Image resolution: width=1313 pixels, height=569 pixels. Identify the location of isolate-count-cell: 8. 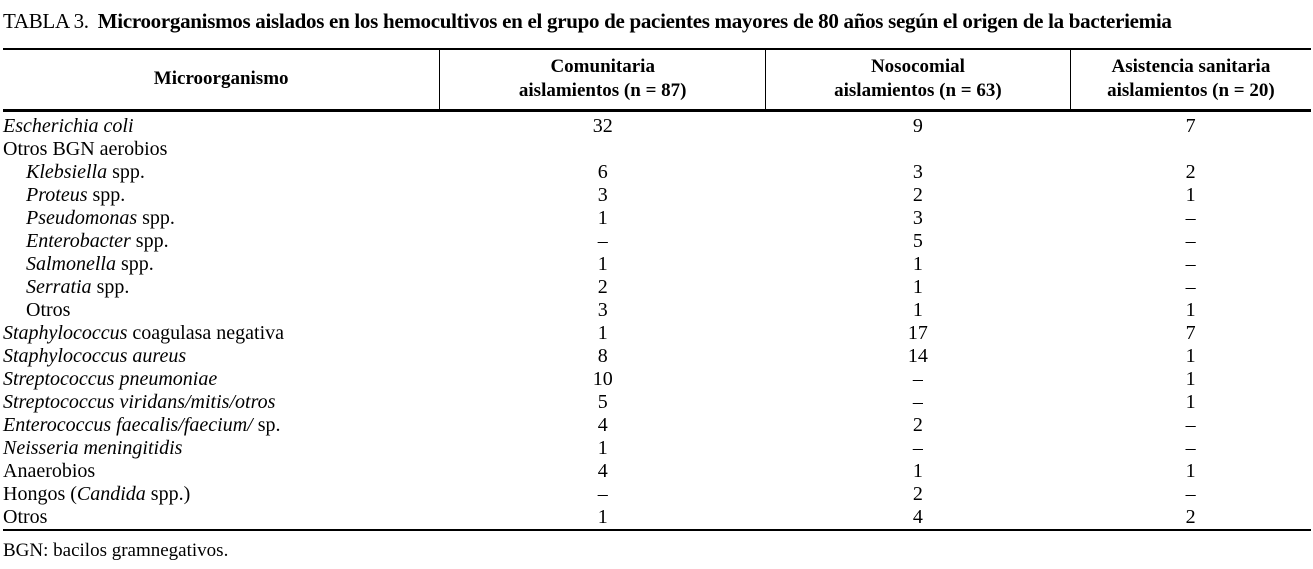
(602, 356).